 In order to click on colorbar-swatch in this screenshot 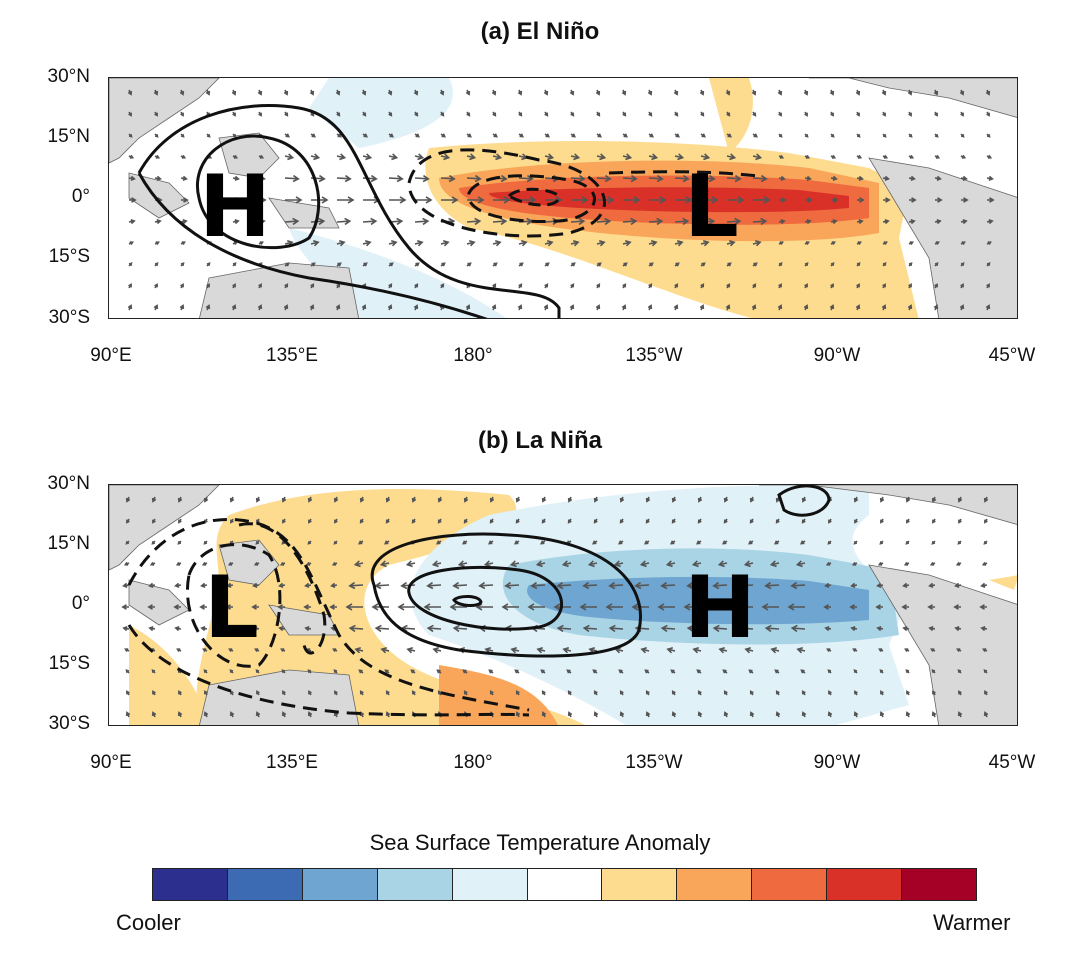, I will do `click(415, 884)`.